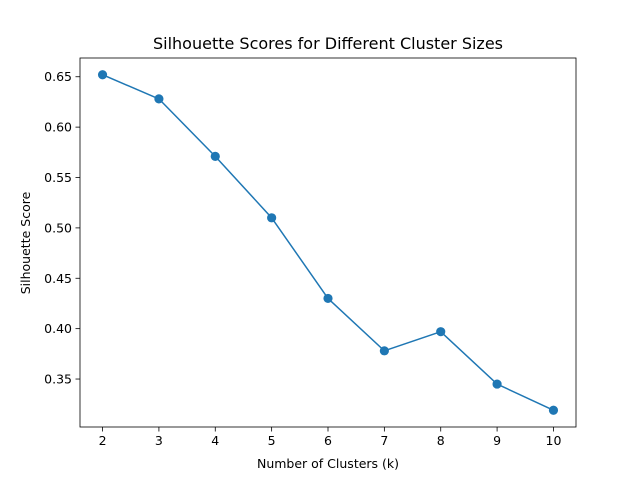  I want to click on x-tick-label: 10, so click(554, 440).